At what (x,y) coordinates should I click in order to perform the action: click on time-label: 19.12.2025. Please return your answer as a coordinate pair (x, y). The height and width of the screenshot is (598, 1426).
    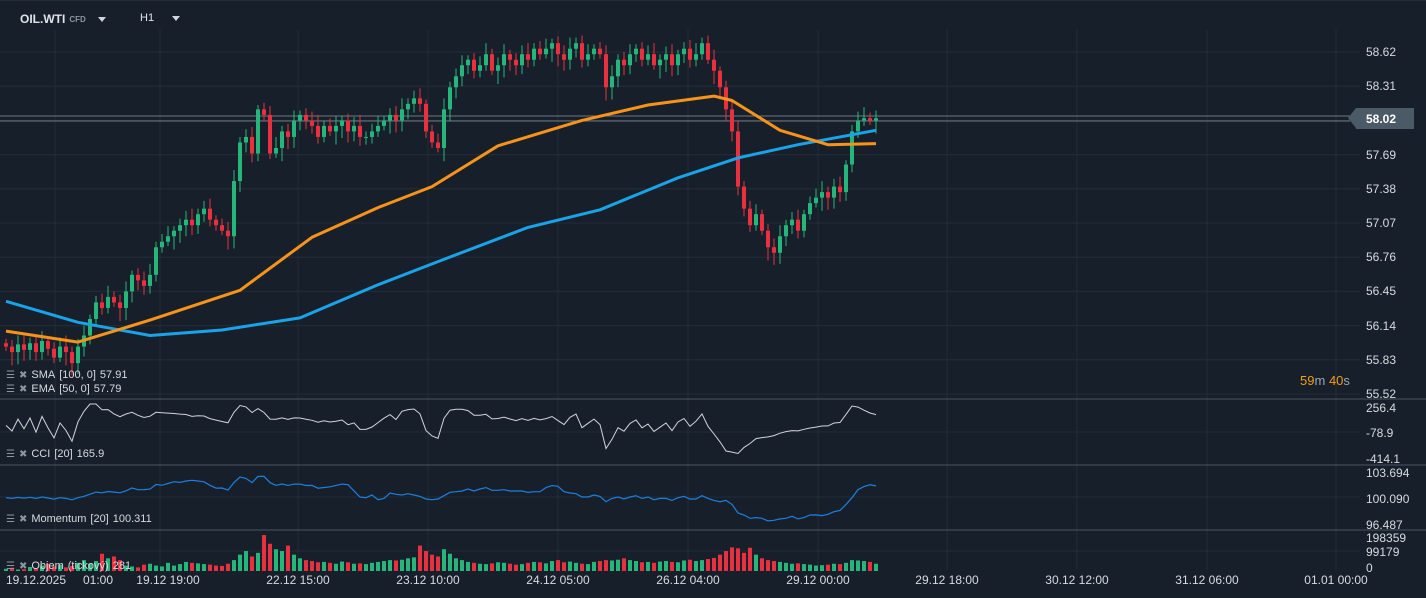
    Looking at the image, I should click on (36, 580).